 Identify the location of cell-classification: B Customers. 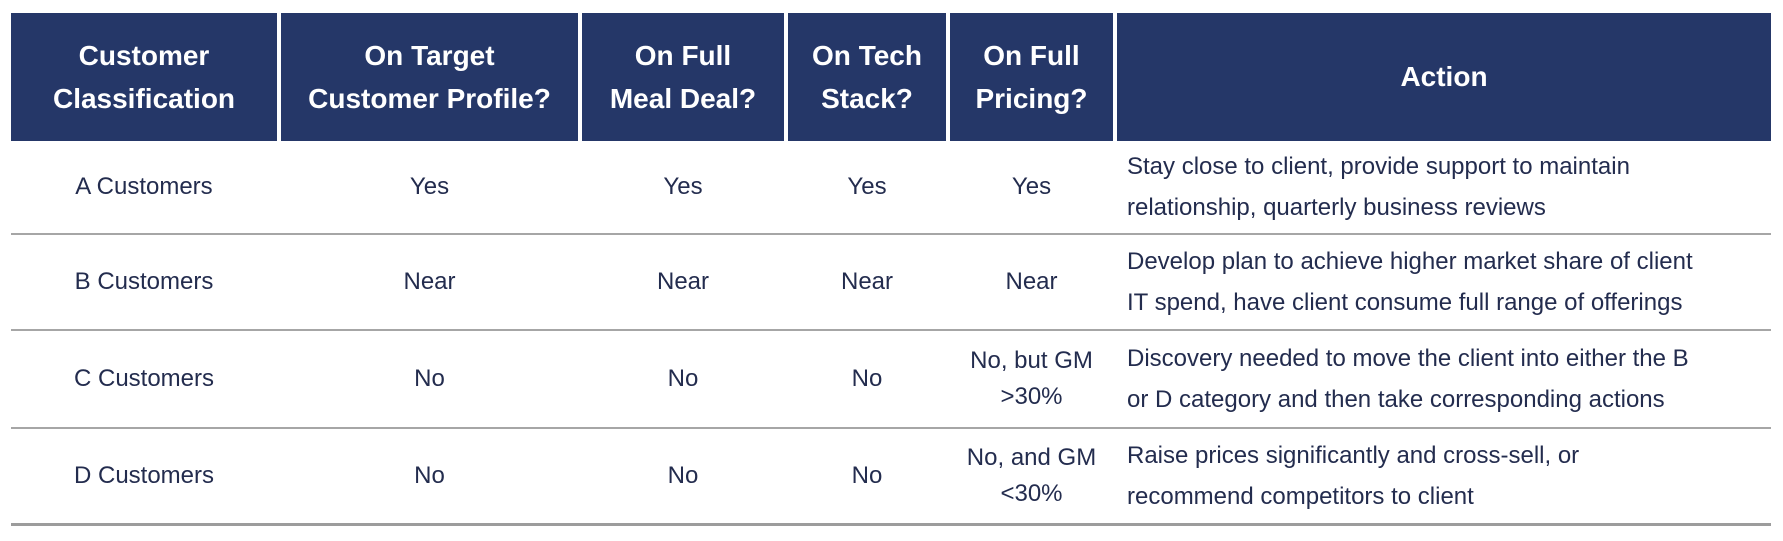
(144, 281).